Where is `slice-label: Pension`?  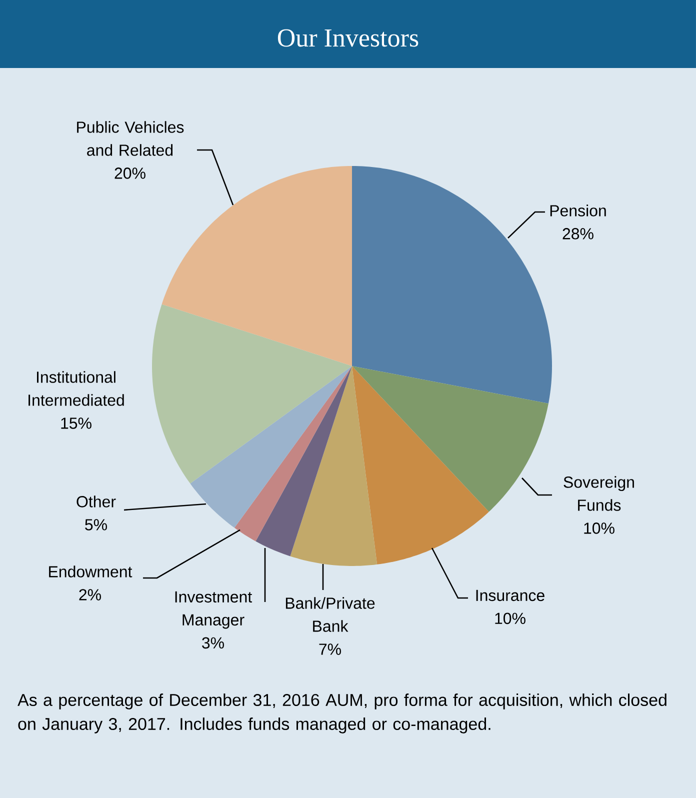 slice-label: Pension is located at coordinates (578, 210).